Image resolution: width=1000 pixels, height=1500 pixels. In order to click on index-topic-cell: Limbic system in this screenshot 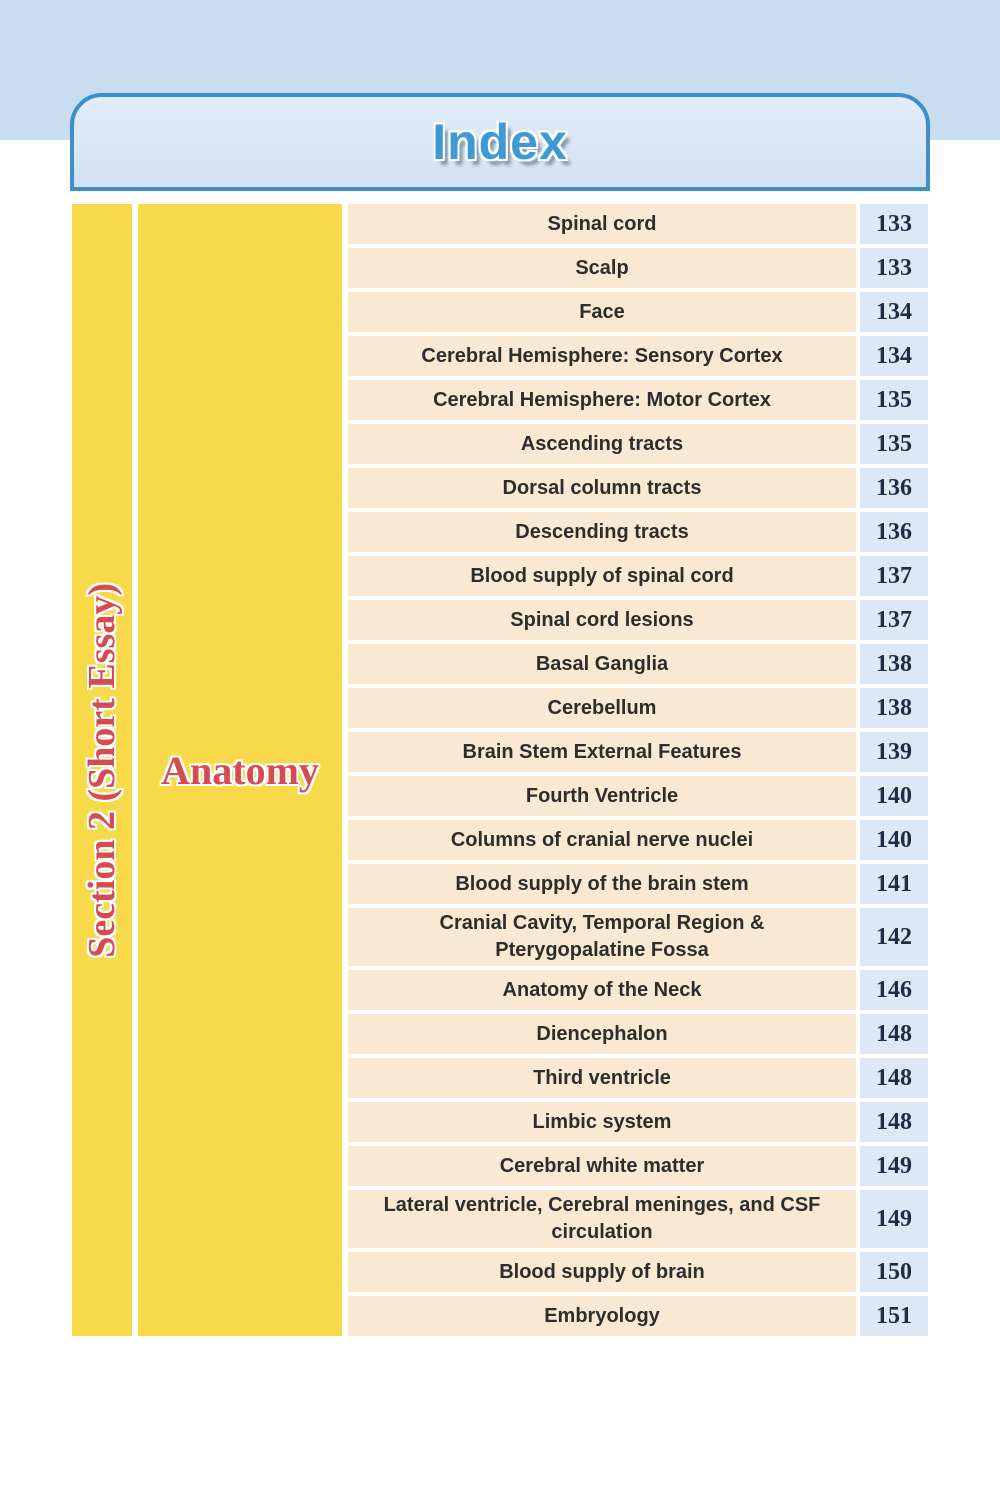, I will do `click(602, 1122)`.